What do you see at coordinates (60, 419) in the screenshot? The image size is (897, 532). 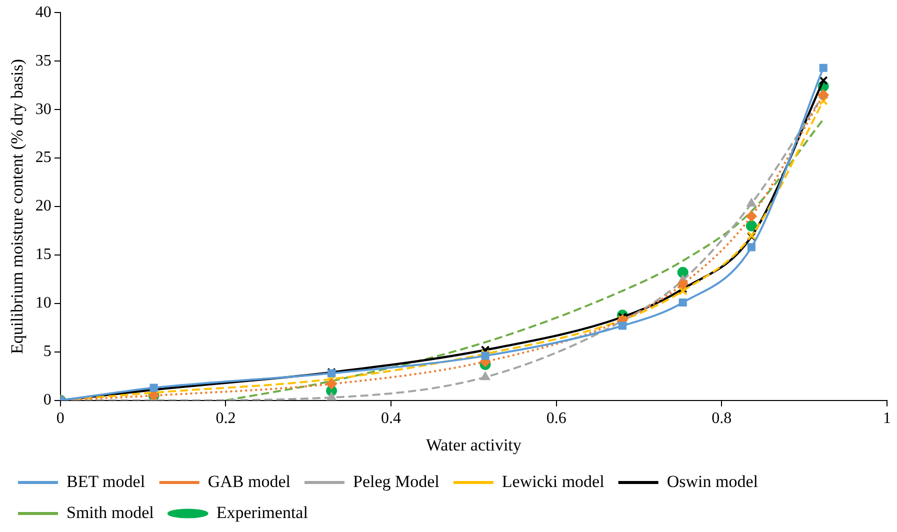 I see `x-tick-label: 0` at bounding box center [60, 419].